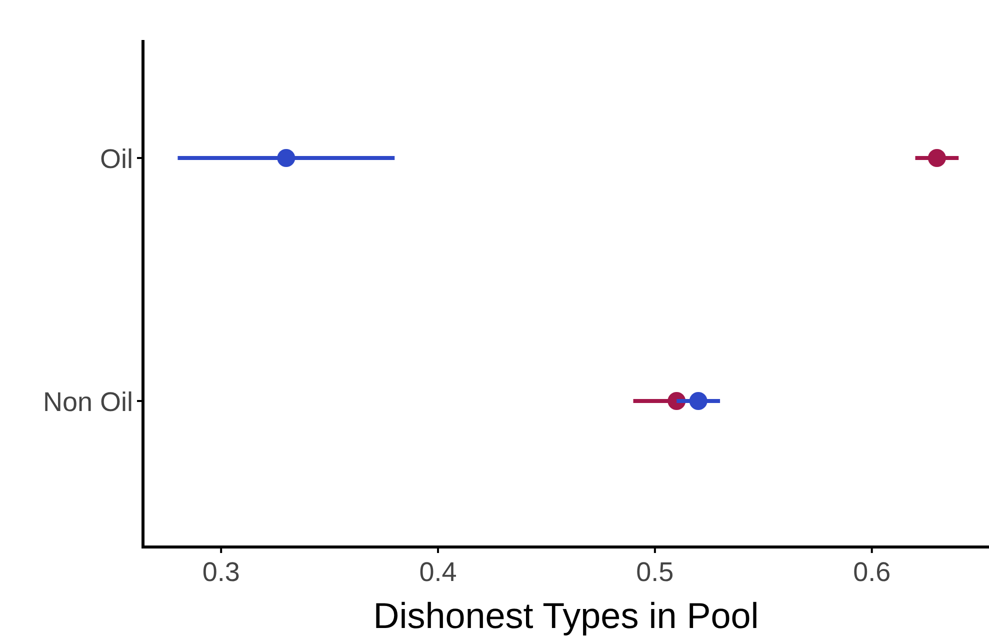 The width and height of the screenshot is (989, 644). What do you see at coordinates (655, 572) in the screenshot?
I see `x-tick-label: 0.5` at bounding box center [655, 572].